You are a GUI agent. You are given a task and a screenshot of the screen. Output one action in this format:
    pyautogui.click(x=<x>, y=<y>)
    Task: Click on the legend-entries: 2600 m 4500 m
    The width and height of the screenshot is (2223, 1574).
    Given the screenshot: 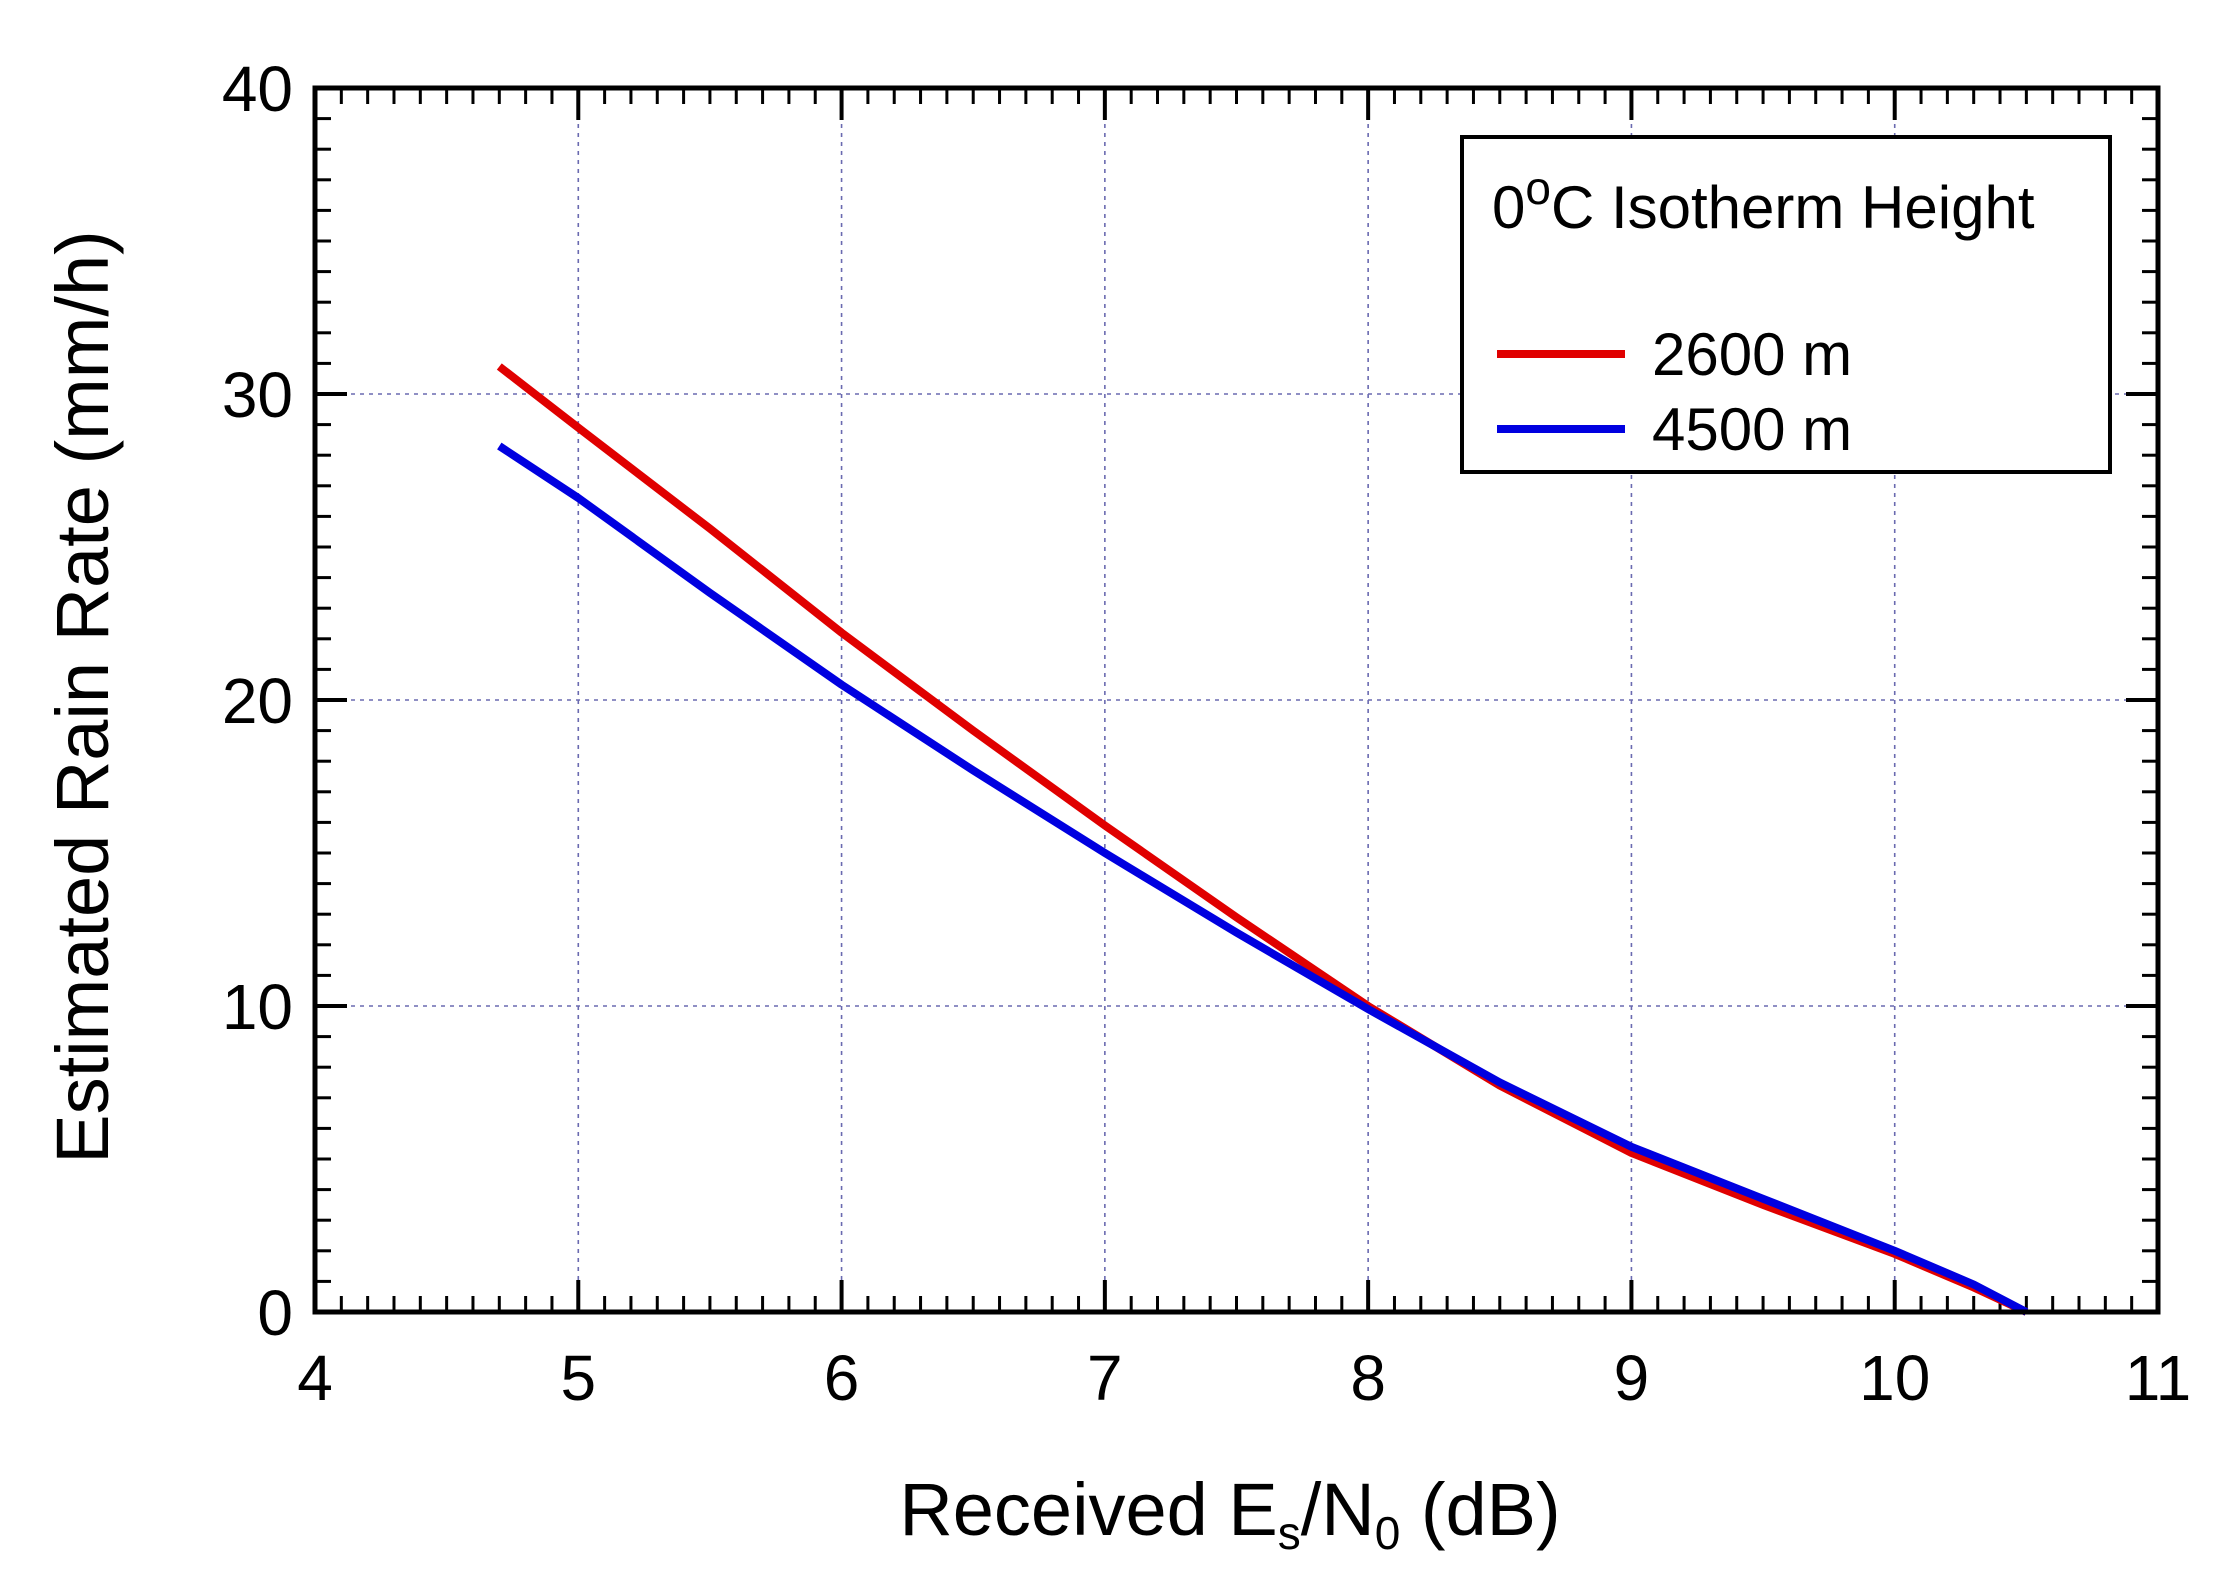 What is the action you would take?
    pyautogui.click(x=1674, y=392)
    